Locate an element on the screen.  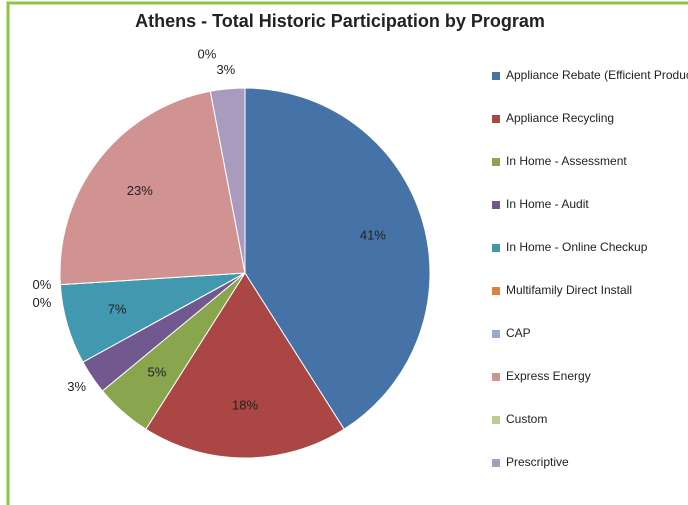
legend-label: Custom is located at coordinates (526, 419).